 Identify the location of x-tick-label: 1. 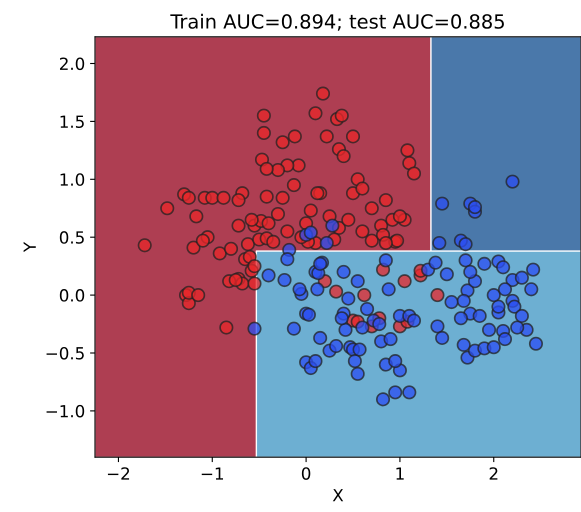
(400, 473).